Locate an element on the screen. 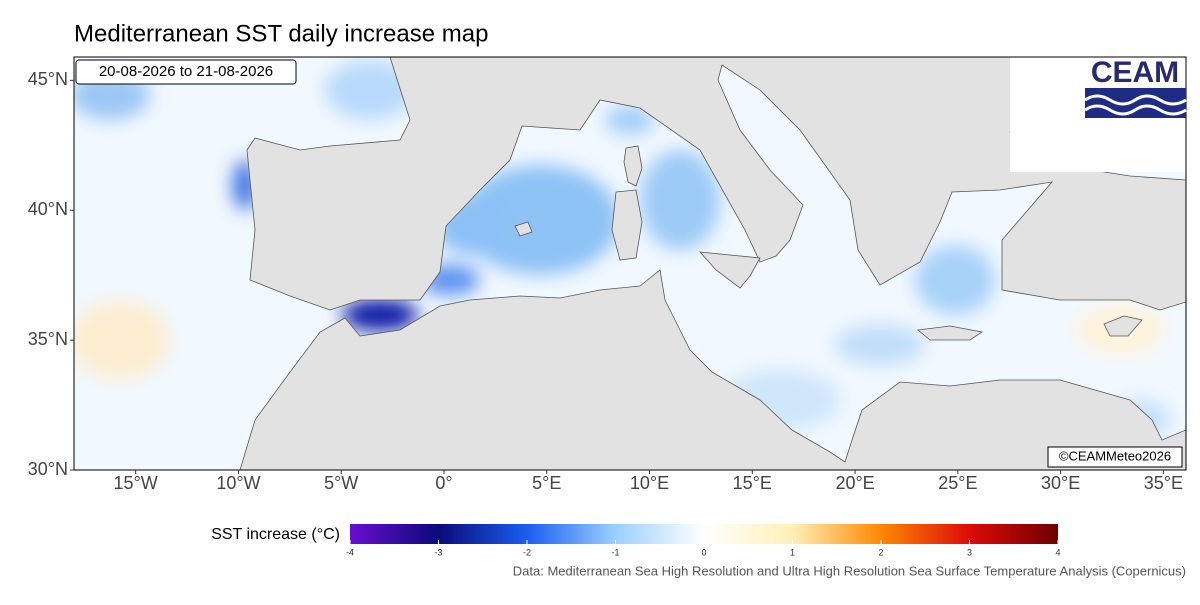  colorbar-tick-label: -4 is located at coordinates (350, 552).